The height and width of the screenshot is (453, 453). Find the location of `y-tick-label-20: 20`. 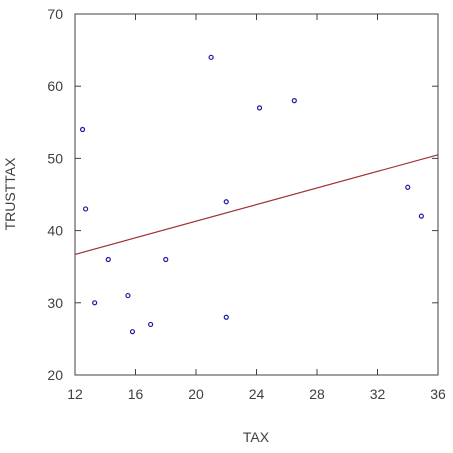

y-tick-label-20: 20 is located at coordinates (55, 375).